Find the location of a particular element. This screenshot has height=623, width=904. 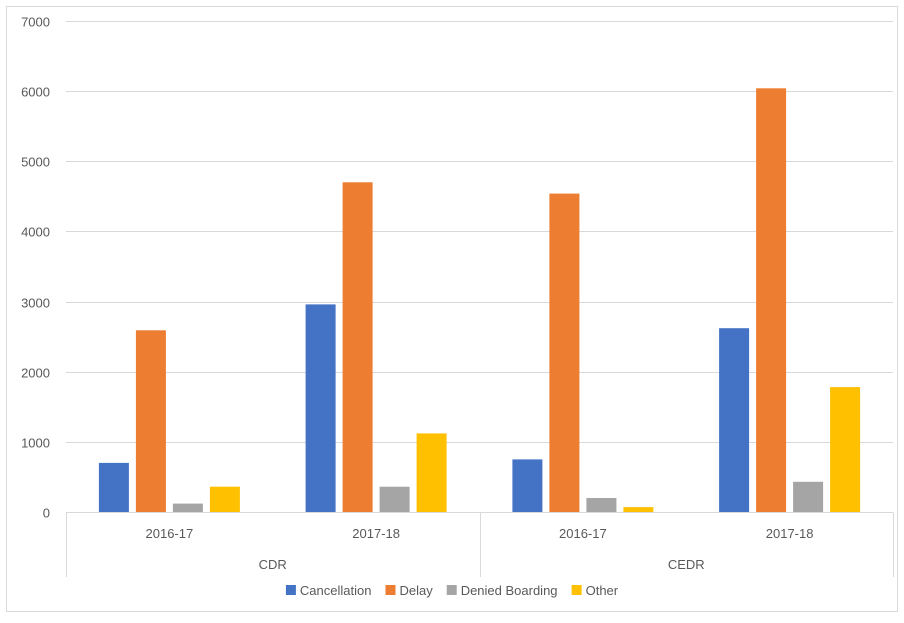

y-tick-label: 5000 is located at coordinates (35, 162).